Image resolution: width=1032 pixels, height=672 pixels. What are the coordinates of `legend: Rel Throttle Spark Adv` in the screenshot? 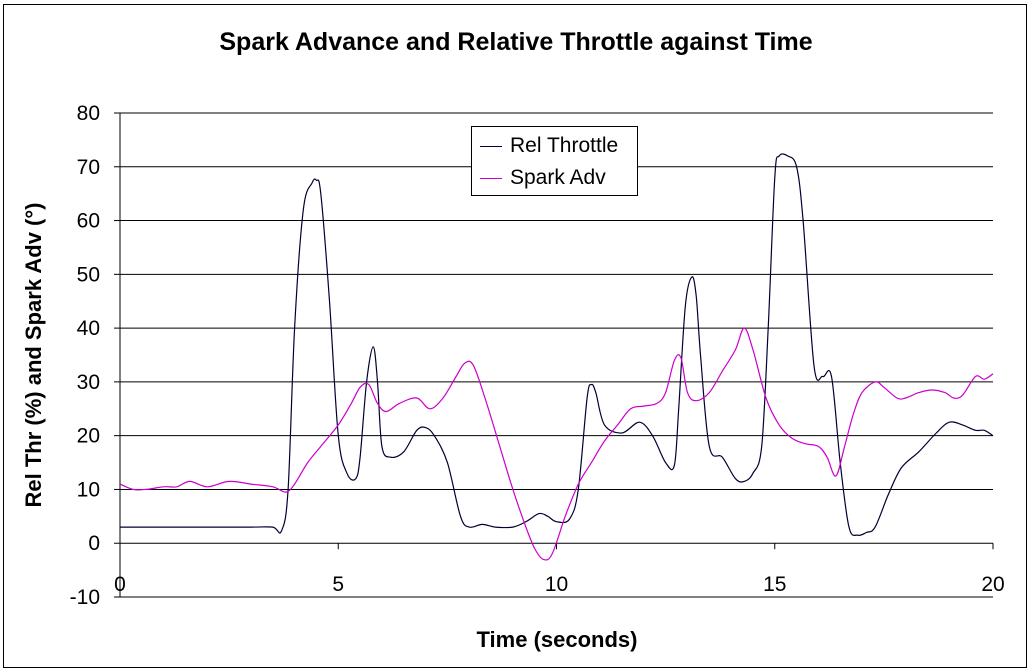 It's located at (554, 161).